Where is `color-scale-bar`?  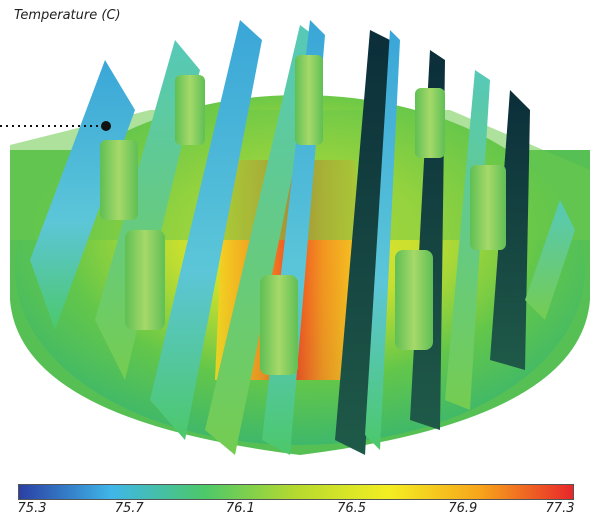 color-scale-bar is located at coordinates (296, 492).